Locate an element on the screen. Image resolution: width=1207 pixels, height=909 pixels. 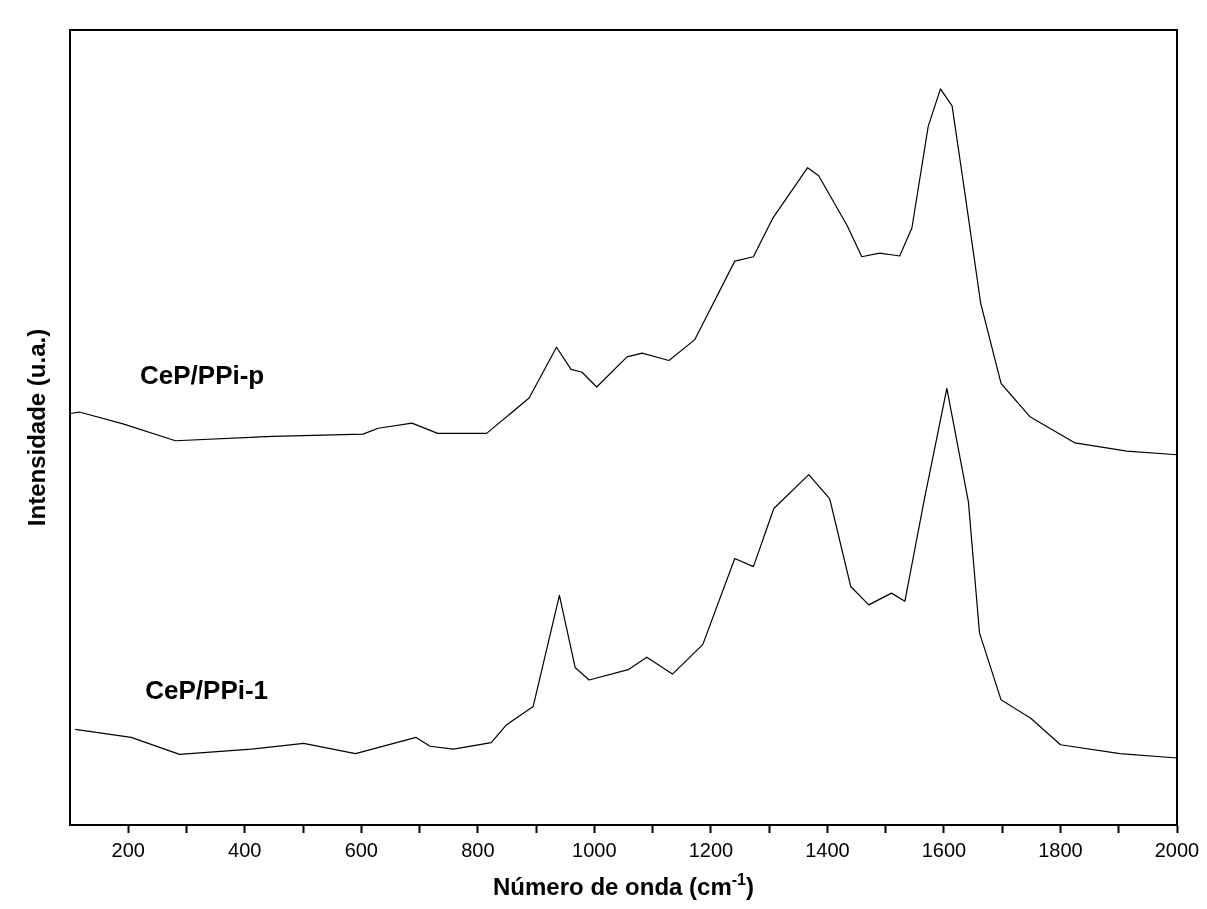
x-tick-label: 2000 is located at coordinates (1177, 849).